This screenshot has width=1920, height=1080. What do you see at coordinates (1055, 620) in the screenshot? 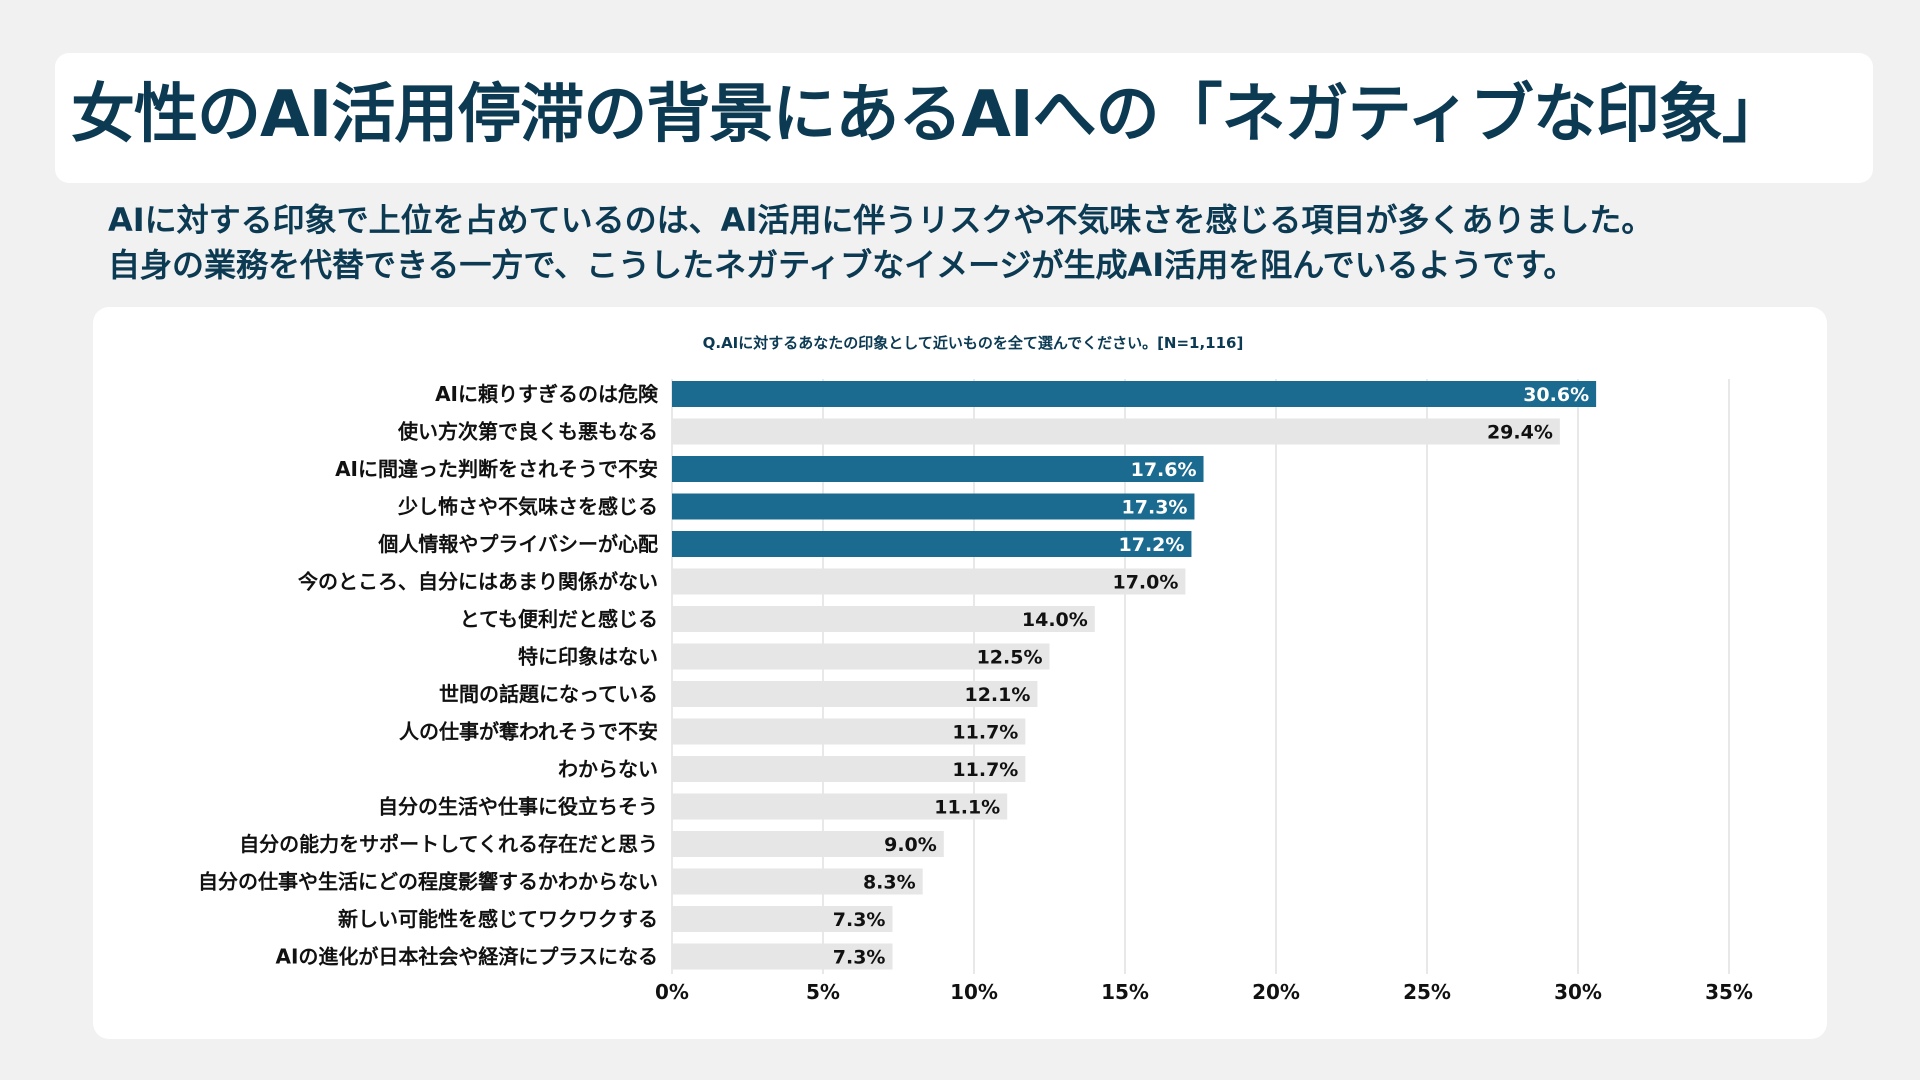
I see `data-label: 14.0%` at bounding box center [1055, 620].